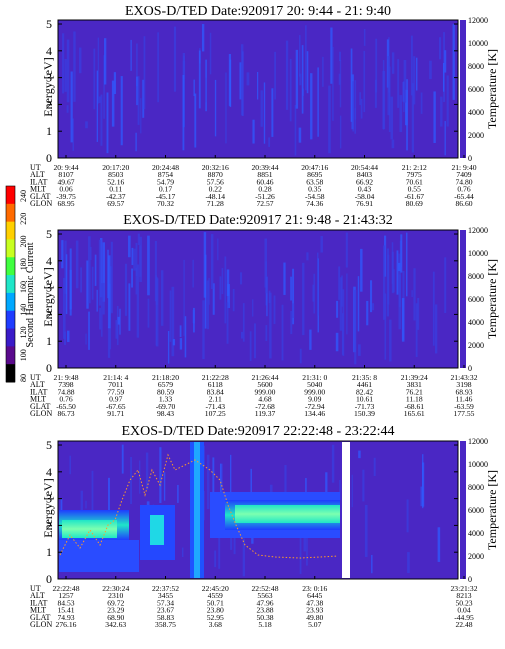  I want to click on table-cell: 342.63, so click(115, 624).